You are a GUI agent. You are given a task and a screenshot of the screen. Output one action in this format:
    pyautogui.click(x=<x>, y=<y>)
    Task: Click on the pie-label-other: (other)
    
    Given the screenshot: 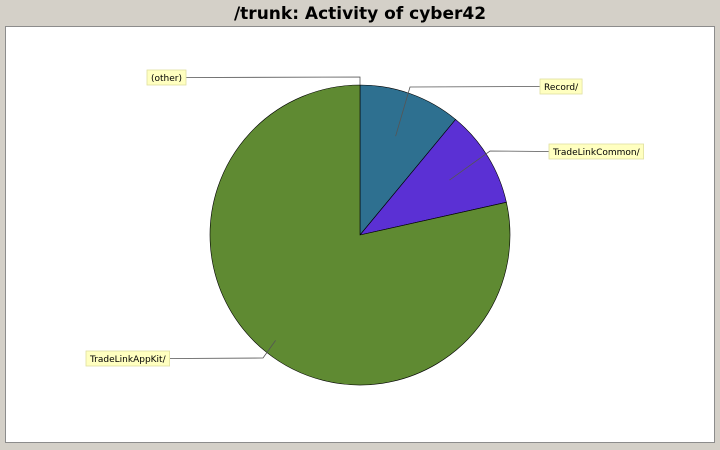 What is the action you would take?
    pyautogui.click(x=253, y=77)
    